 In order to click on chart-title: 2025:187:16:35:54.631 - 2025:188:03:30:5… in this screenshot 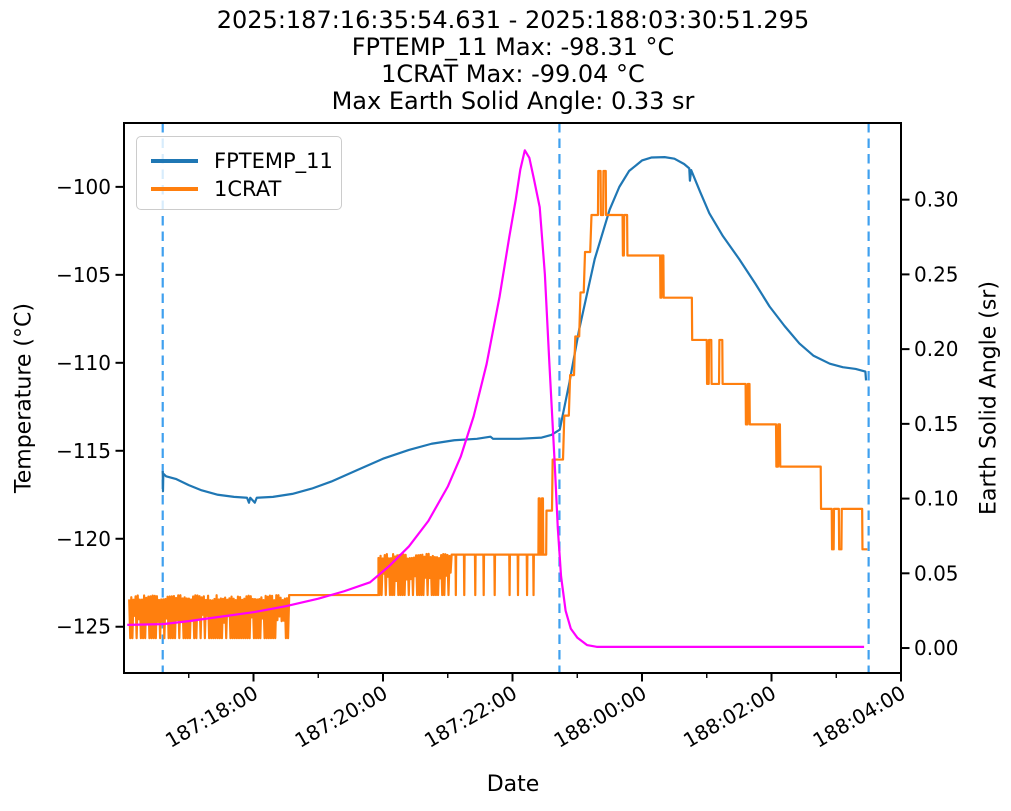, I will do `click(513, 61)`.